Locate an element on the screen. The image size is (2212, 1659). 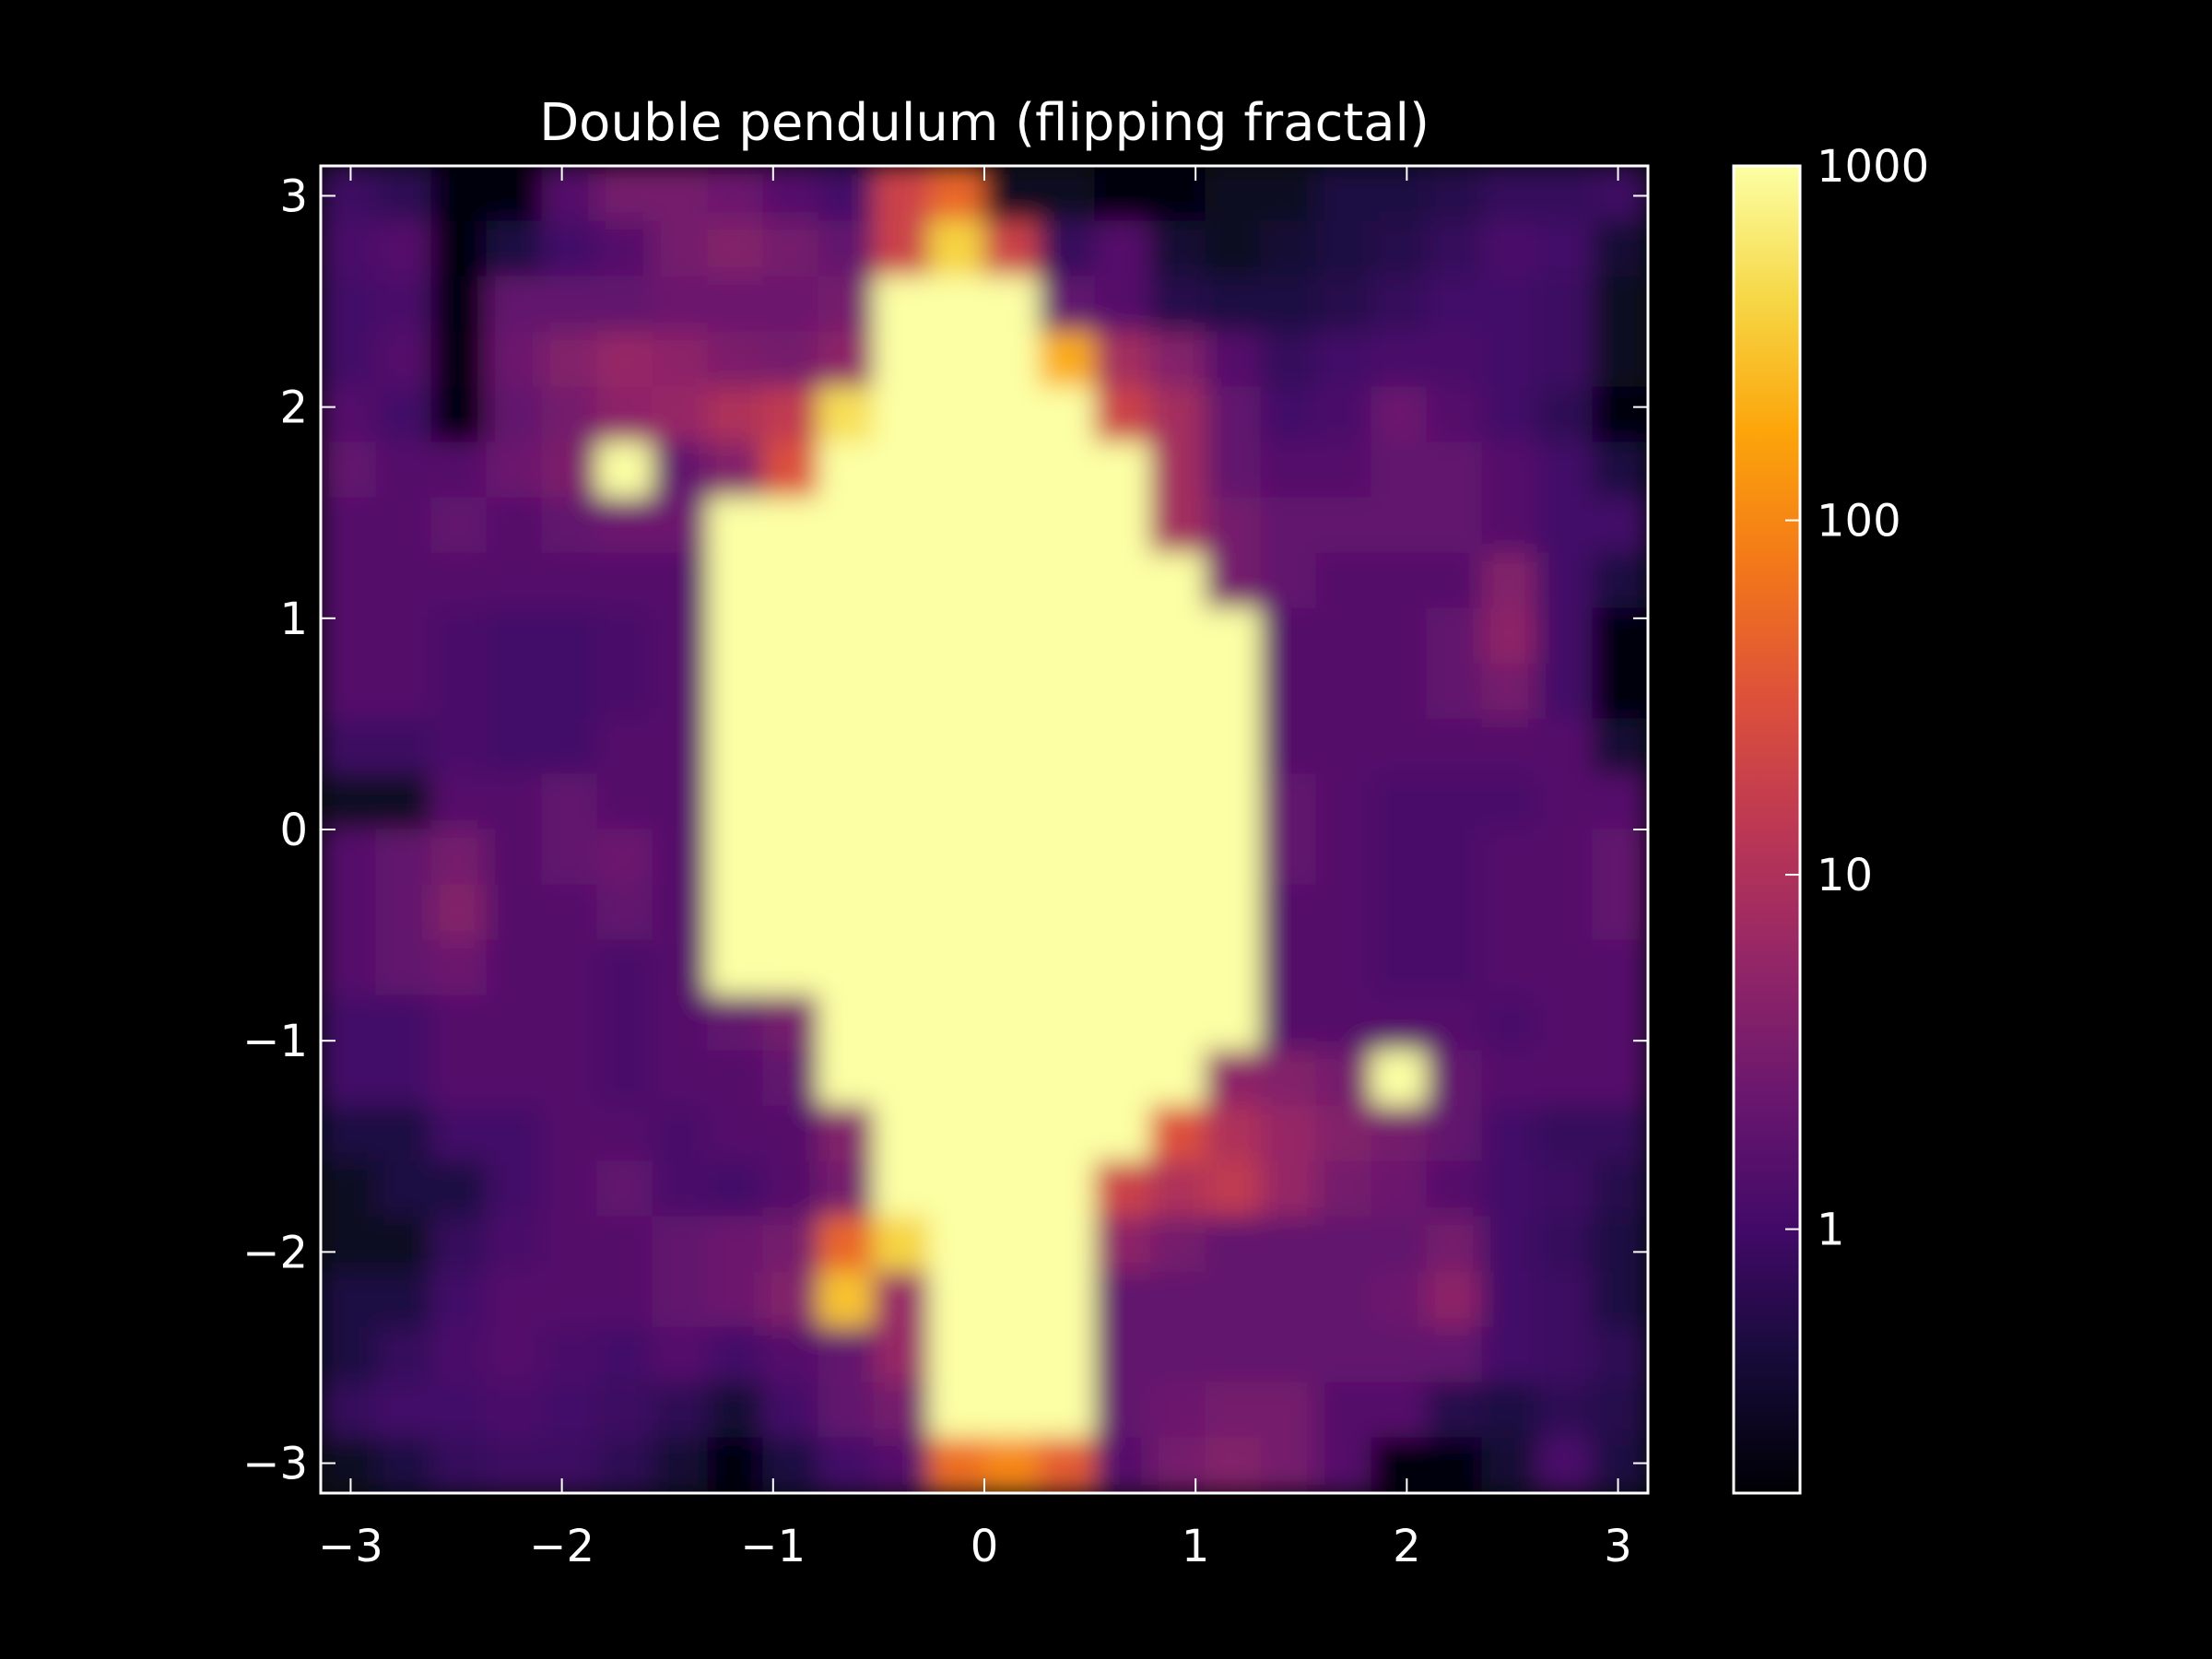
colorbar-tick-label: 100 is located at coordinates (1859, 521).